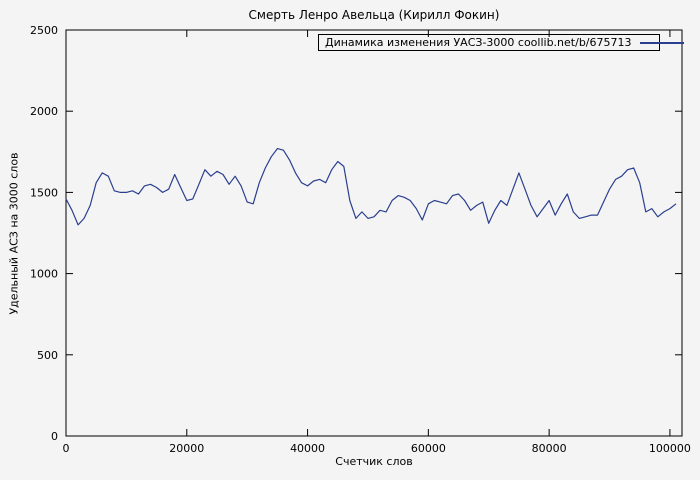 The height and width of the screenshot is (480, 700). I want to click on x-tick-label: 40000, so click(307, 448).